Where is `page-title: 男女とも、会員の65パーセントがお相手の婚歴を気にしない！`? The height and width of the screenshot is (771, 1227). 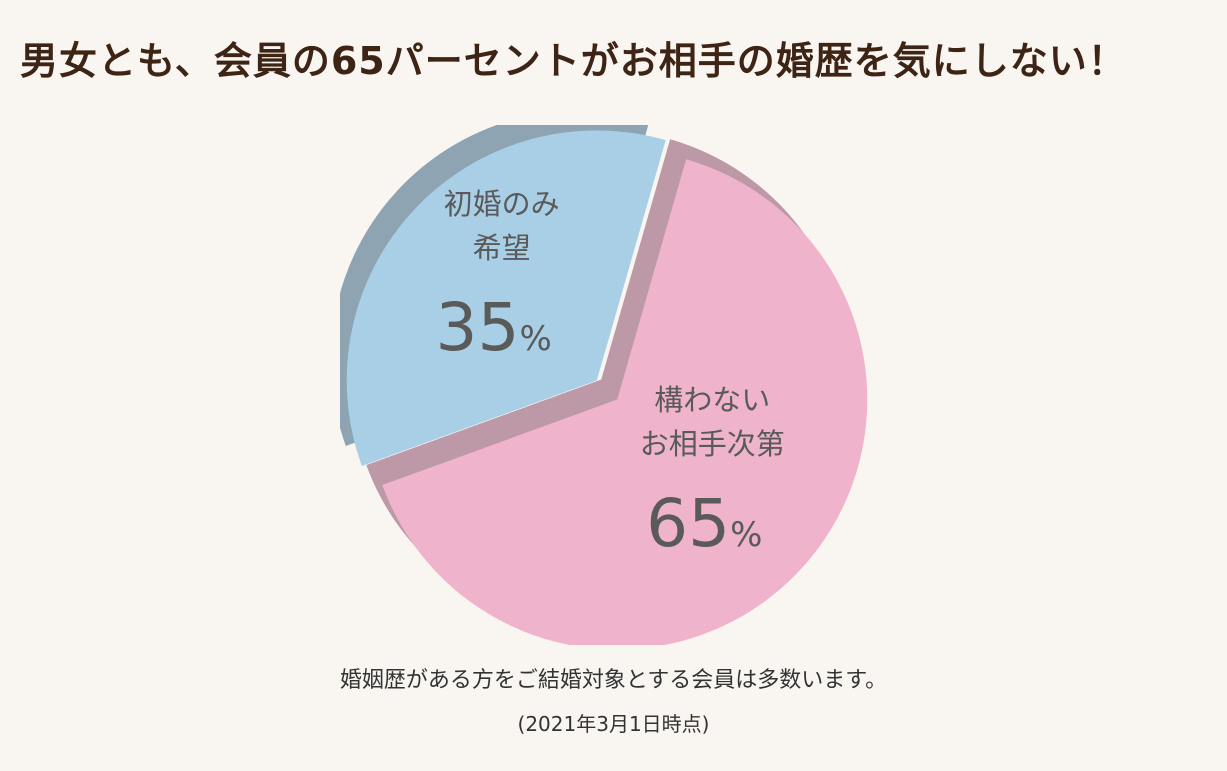
page-title: 男女とも、会員の65パーセントがお相手の婚歴を気にしない！ is located at coordinates (573, 61).